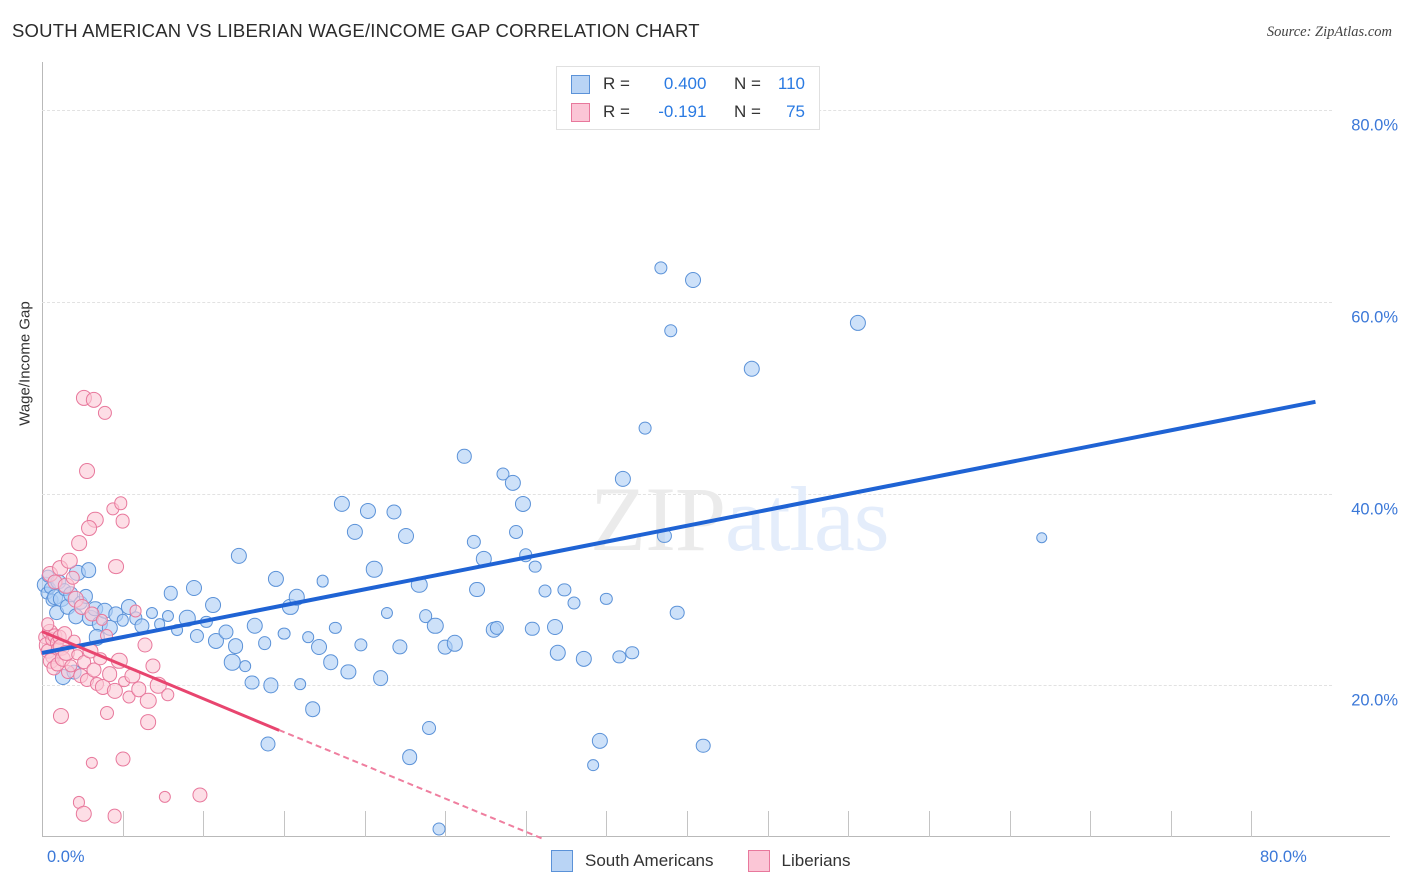 Image resolution: width=1406 pixels, height=892 pixels. I want to click on legend-label-south-americans: South Americans, so click(649, 860).